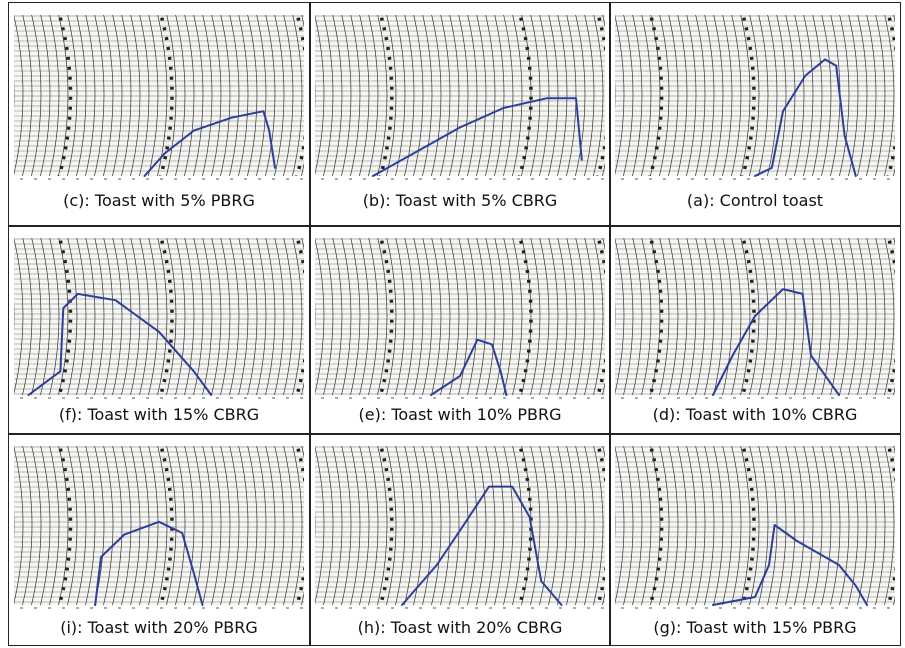 The height and width of the screenshot is (648, 905). Describe the element at coordinates (755, 11) in the screenshot. I see `paper-header` at that location.